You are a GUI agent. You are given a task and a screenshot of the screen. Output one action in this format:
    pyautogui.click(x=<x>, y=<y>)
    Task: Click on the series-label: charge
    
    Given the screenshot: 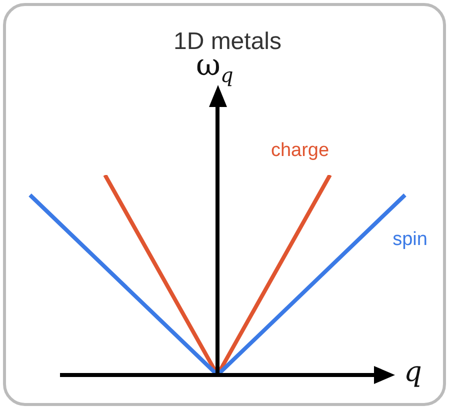 What is the action you would take?
    pyautogui.click(x=300, y=151)
    